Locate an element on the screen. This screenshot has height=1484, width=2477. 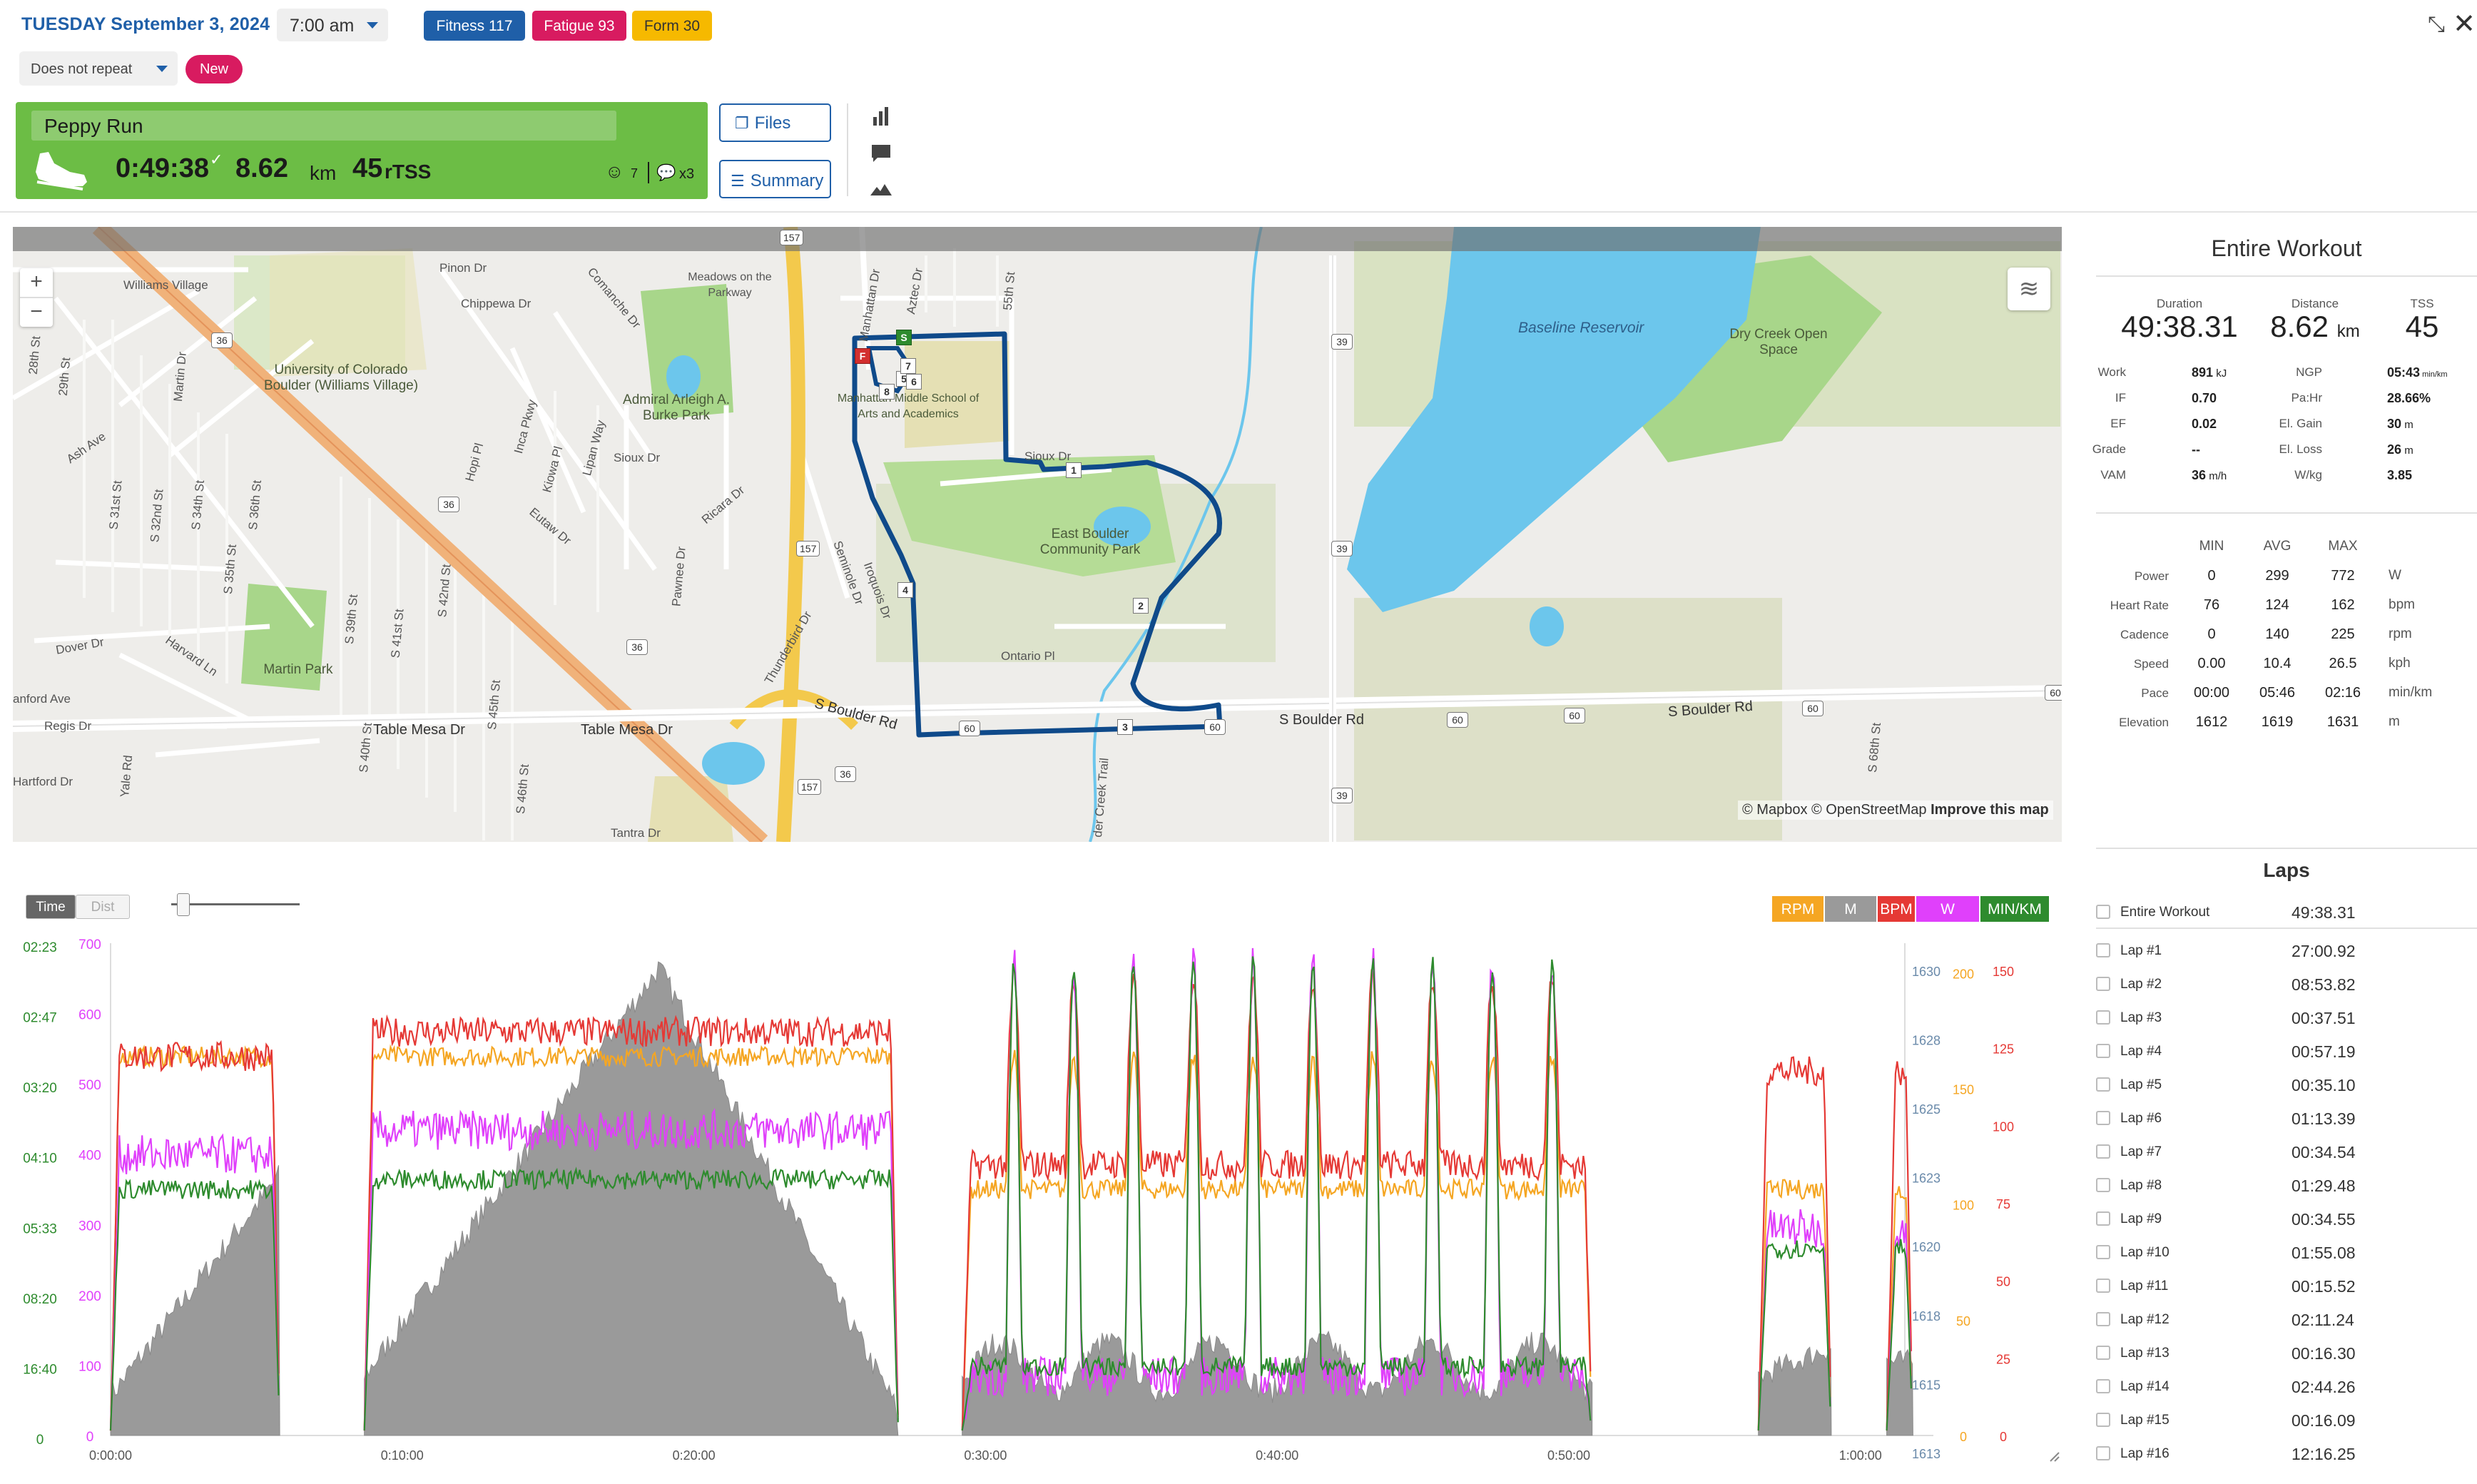
comment-icon is located at coordinates (881, 153).